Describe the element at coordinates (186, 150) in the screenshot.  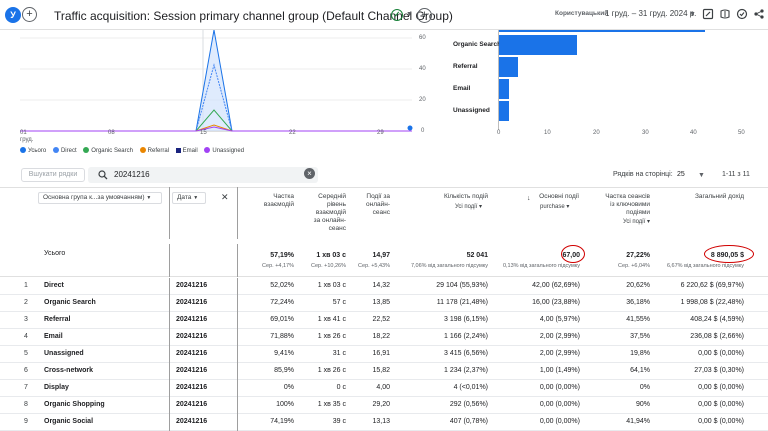
I see `legend-item: Email` at that location.